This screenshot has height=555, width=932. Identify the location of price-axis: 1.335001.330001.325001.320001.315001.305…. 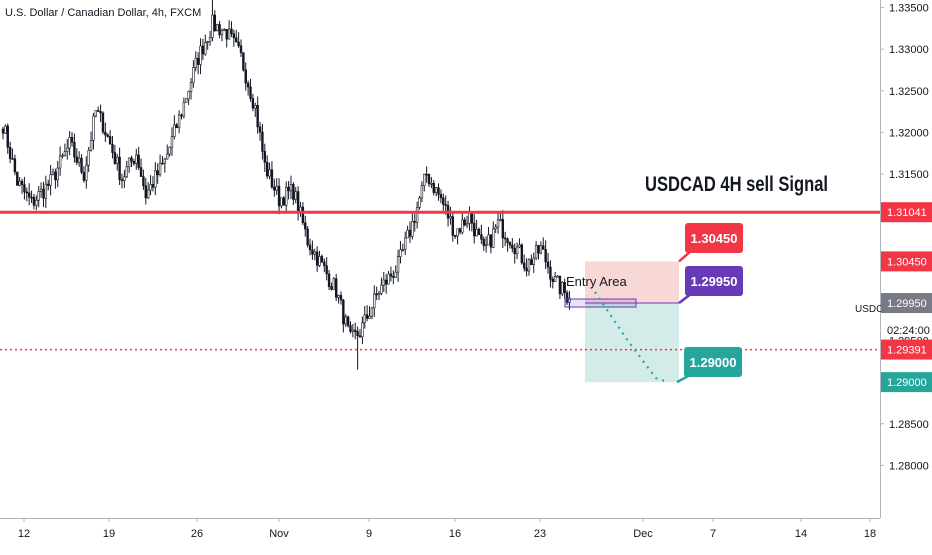
(904, 238).